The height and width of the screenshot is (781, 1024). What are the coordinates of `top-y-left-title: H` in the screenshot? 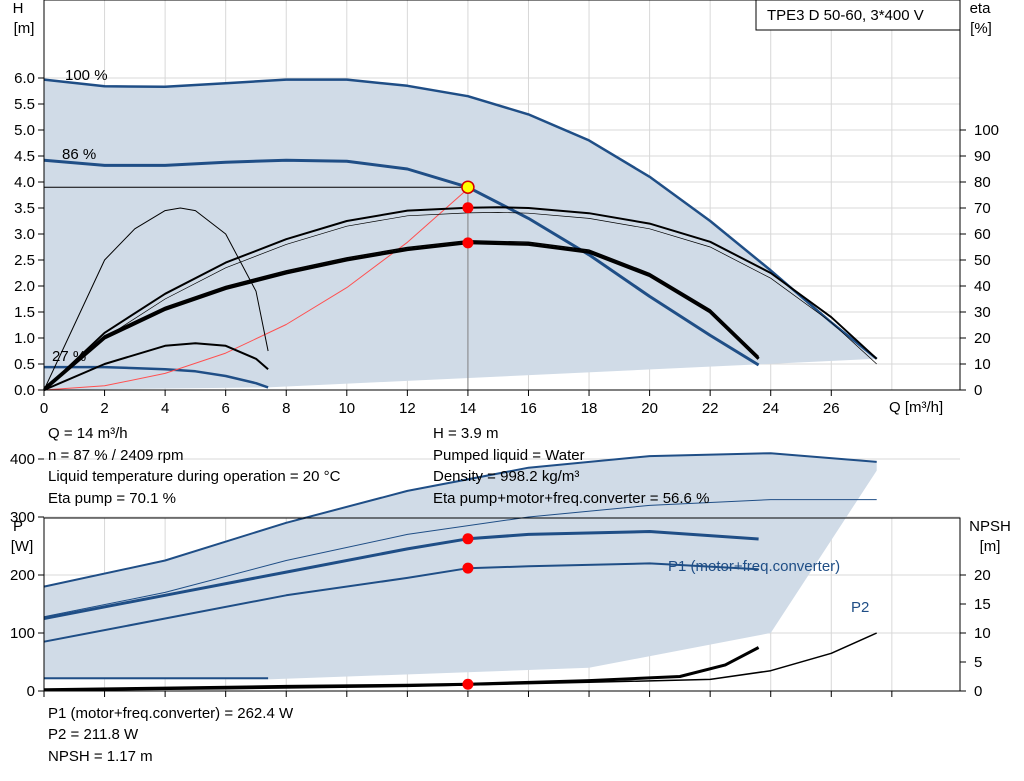 It's located at (18, 8).